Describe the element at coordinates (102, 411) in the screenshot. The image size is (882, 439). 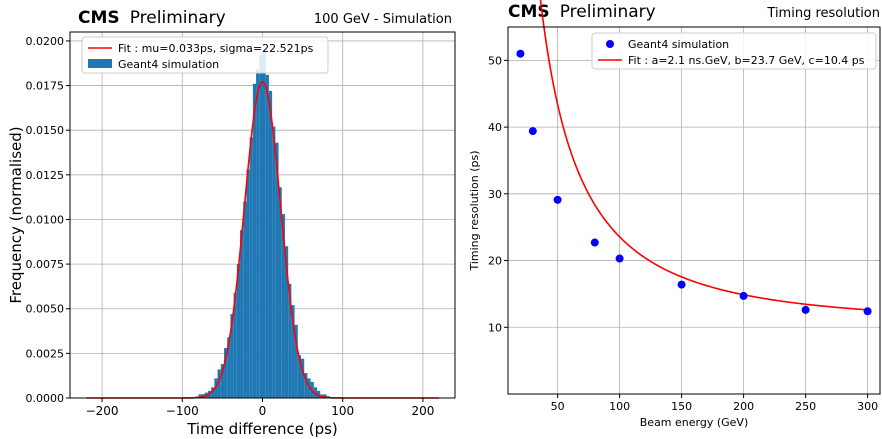
I see `left-x-tick-label: −200` at that location.